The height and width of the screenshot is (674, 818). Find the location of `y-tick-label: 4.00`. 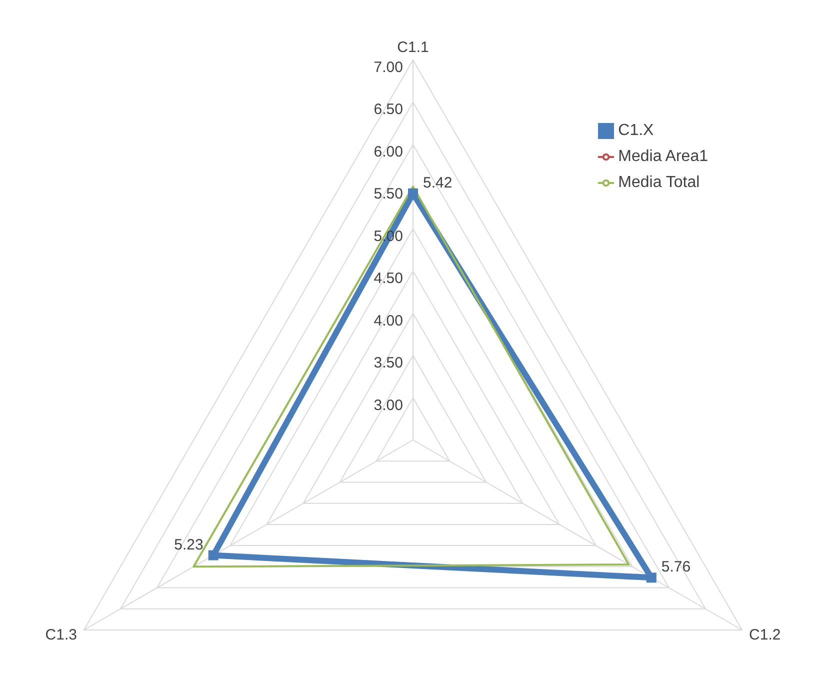

y-tick-label: 4.00 is located at coordinates (388, 321).